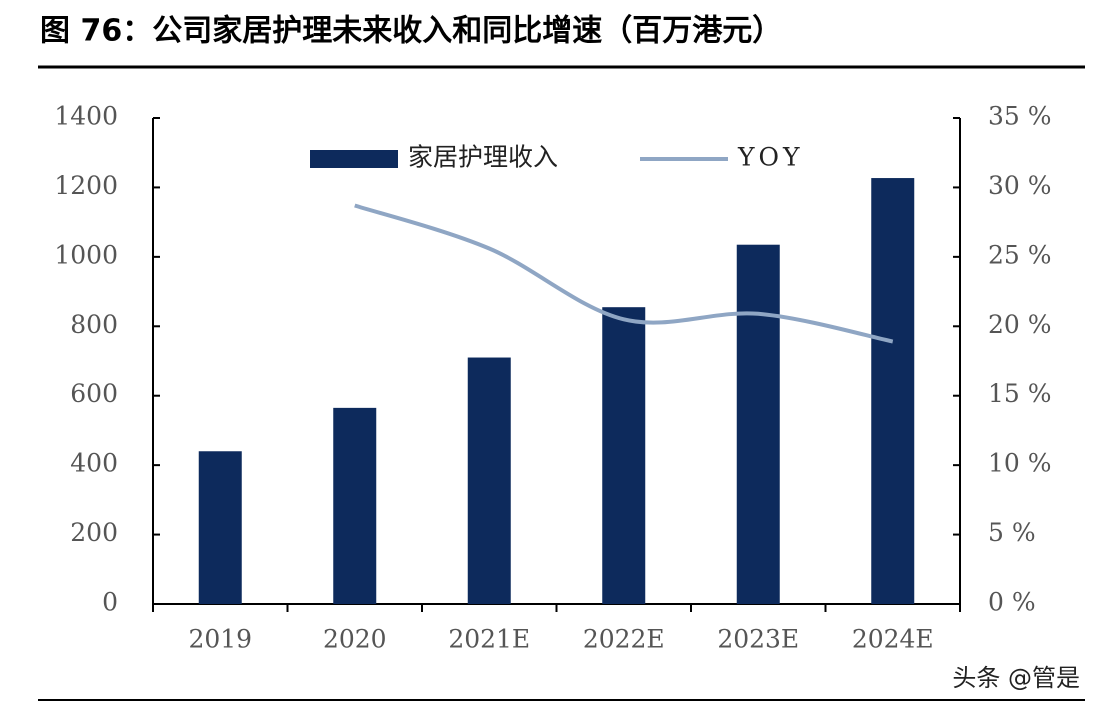 The height and width of the screenshot is (712, 1100). Describe the element at coordinates (1016, 678) in the screenshot. I see `watermark: 头条 @管是` at that location.